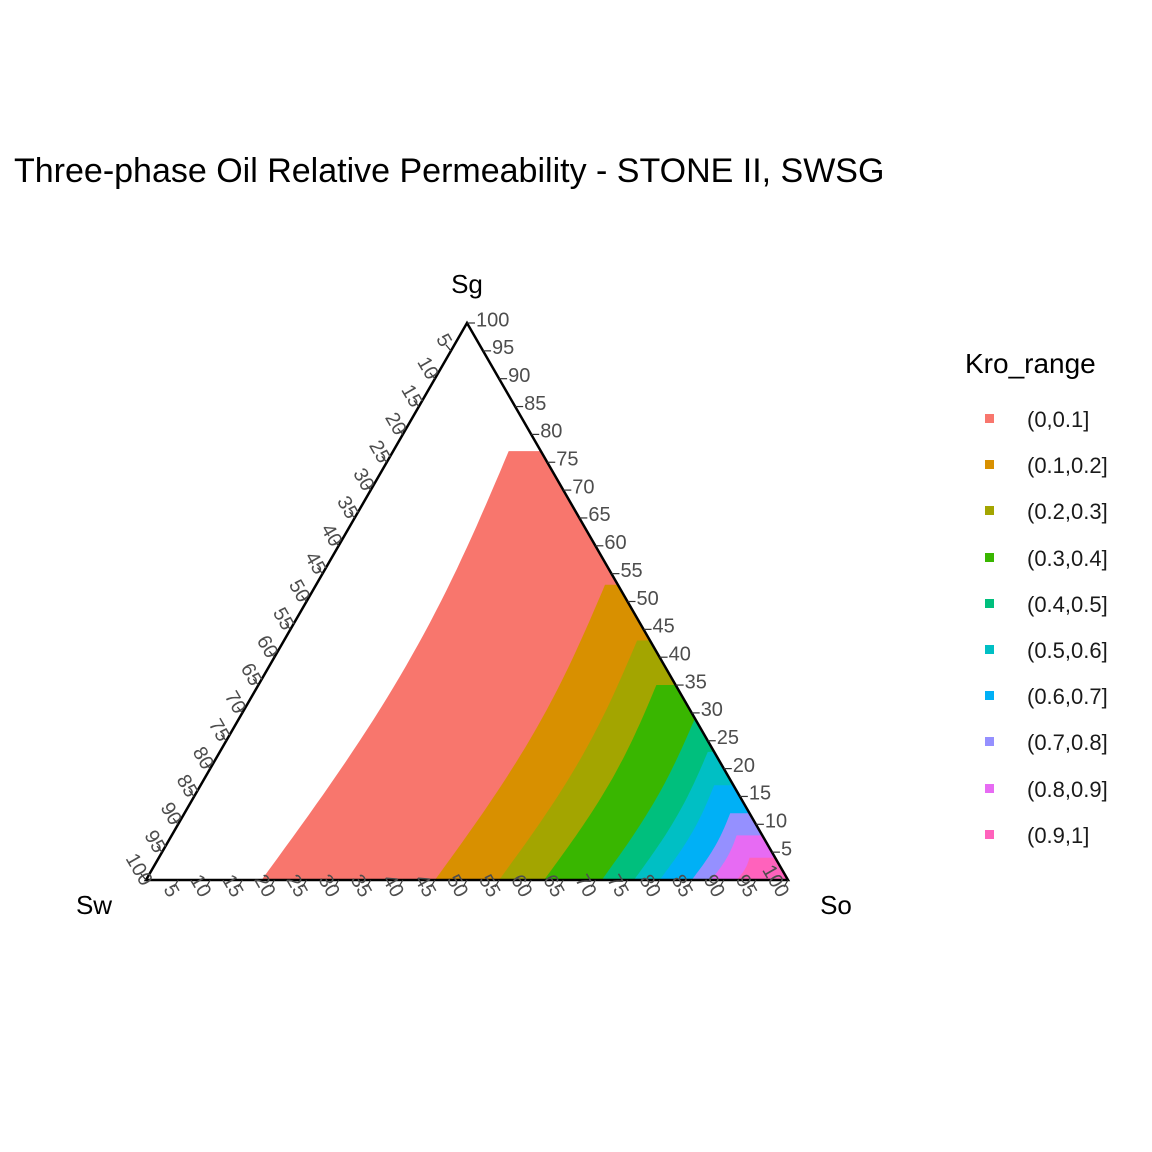 The image size is (1152, 1152). What do you see at coordinates (171, 891) in the screenshot?
I see `tick-label-so-5: 5` at bounding box center [171, 891].